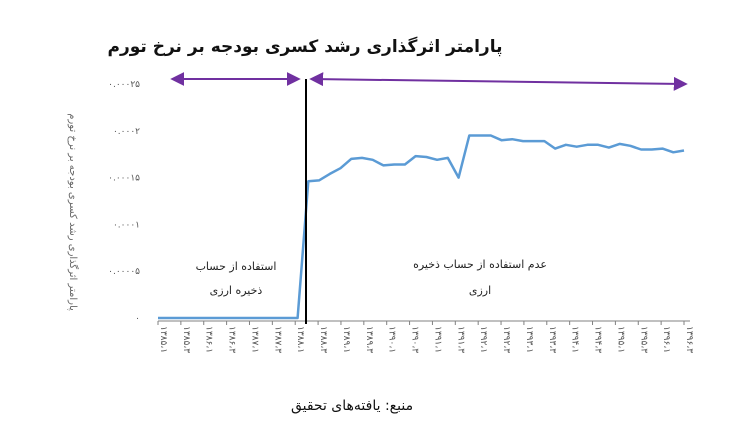 The width and height of the screenshot is (733, 427). What do you see at coordinates (480, 264) in the screenshot?
I see `annotation-right-line1: عدم استفاده از حساب ذخیره` at bounding box center [480, 264].